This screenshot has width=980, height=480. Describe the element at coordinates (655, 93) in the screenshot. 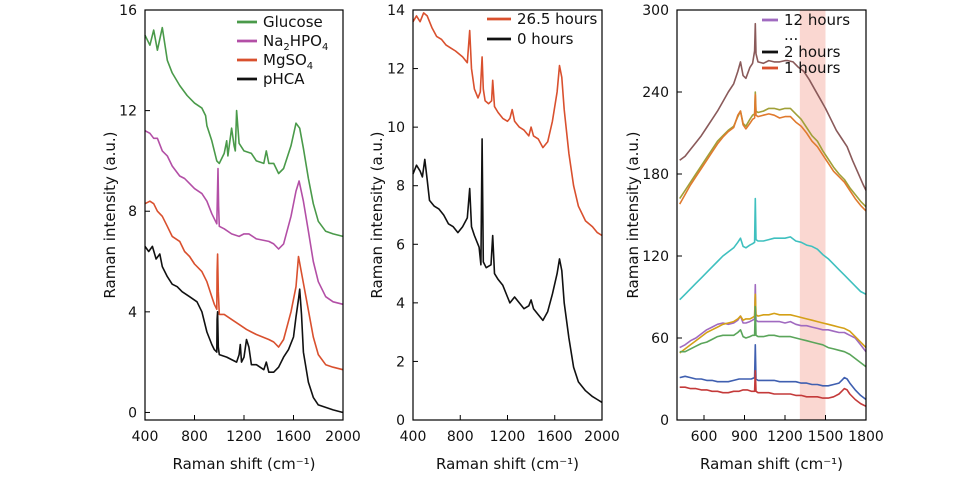

I see `y-tick-label: 240` at that location.